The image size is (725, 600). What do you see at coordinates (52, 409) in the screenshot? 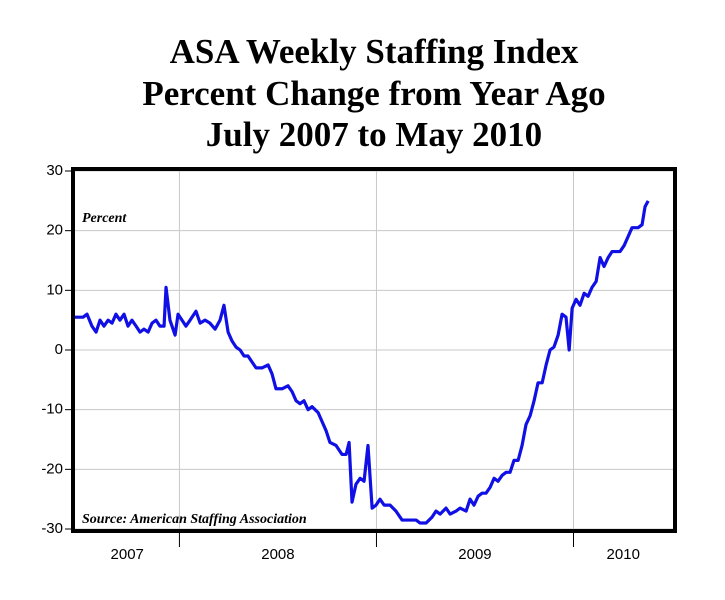
I see `y-tick-label: -10` at bounding box center [52, 409].